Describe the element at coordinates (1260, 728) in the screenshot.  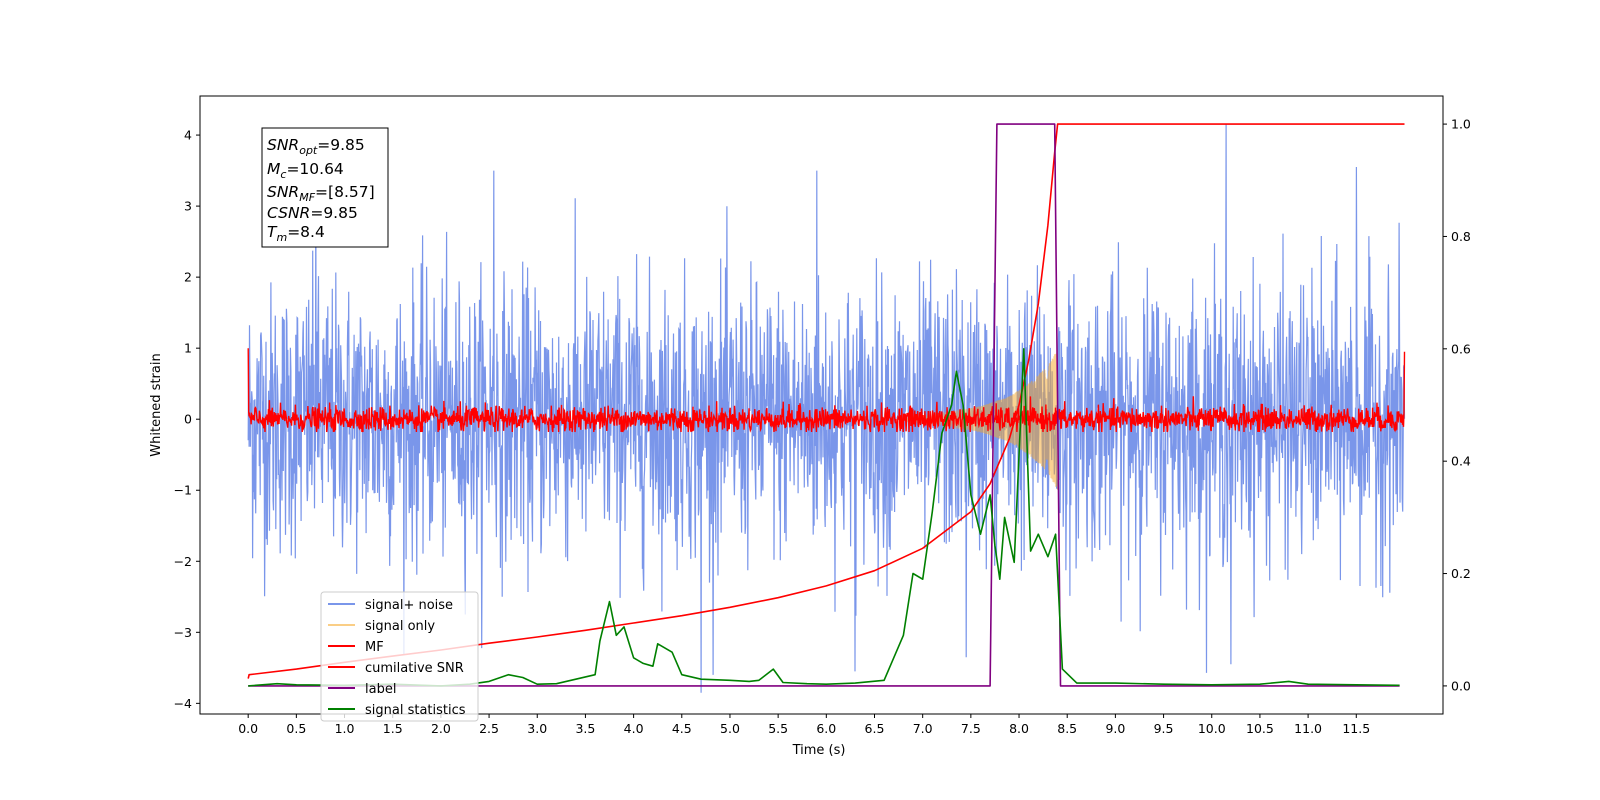
I see `x-tick-label: 10.5` at that location.